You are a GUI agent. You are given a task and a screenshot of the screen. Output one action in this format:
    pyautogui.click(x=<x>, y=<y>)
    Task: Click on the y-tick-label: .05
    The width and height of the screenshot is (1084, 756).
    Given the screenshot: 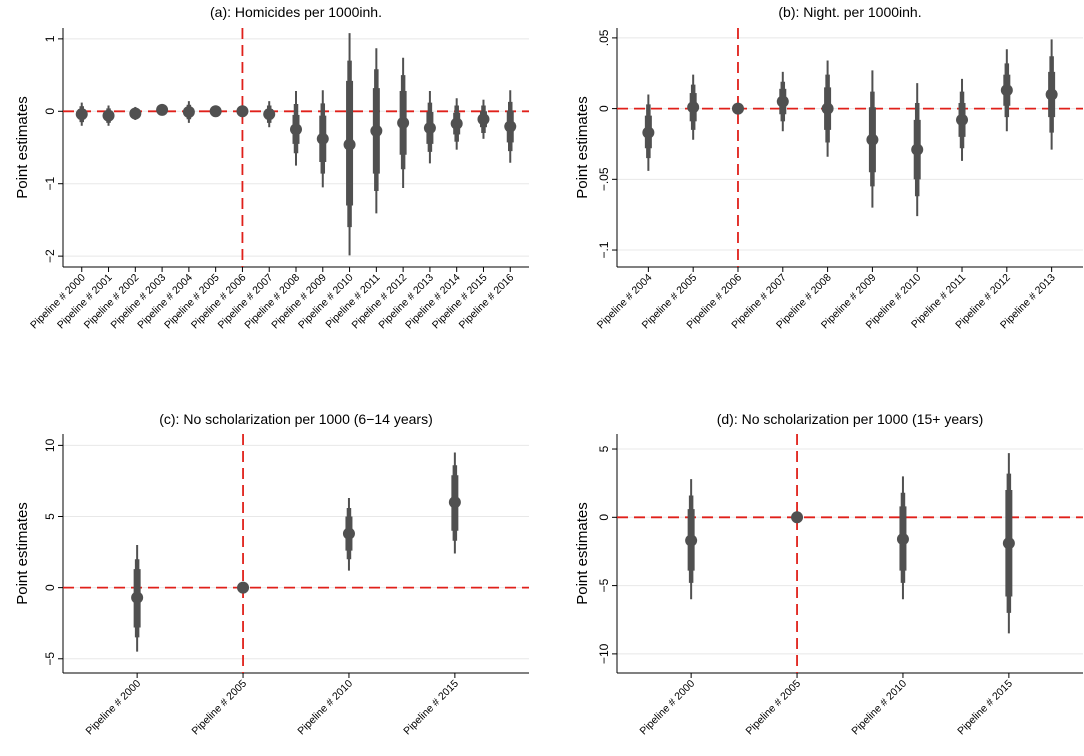 What is the action you would take?
    pyautogui.click(x=604, y=37)
    